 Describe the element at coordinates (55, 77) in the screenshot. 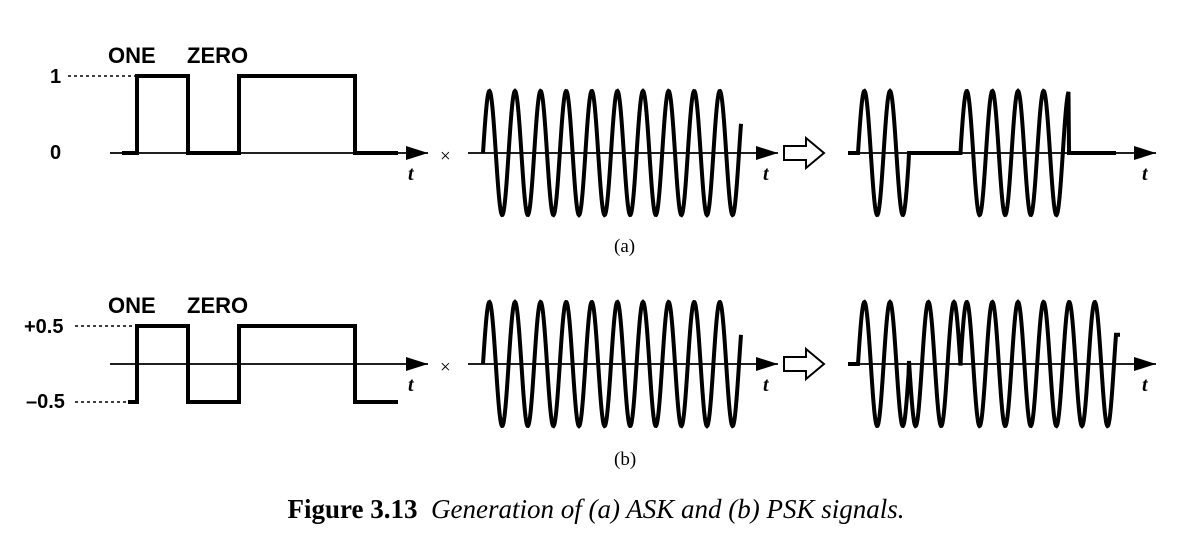

I see `level-label-one: 1` at that location.